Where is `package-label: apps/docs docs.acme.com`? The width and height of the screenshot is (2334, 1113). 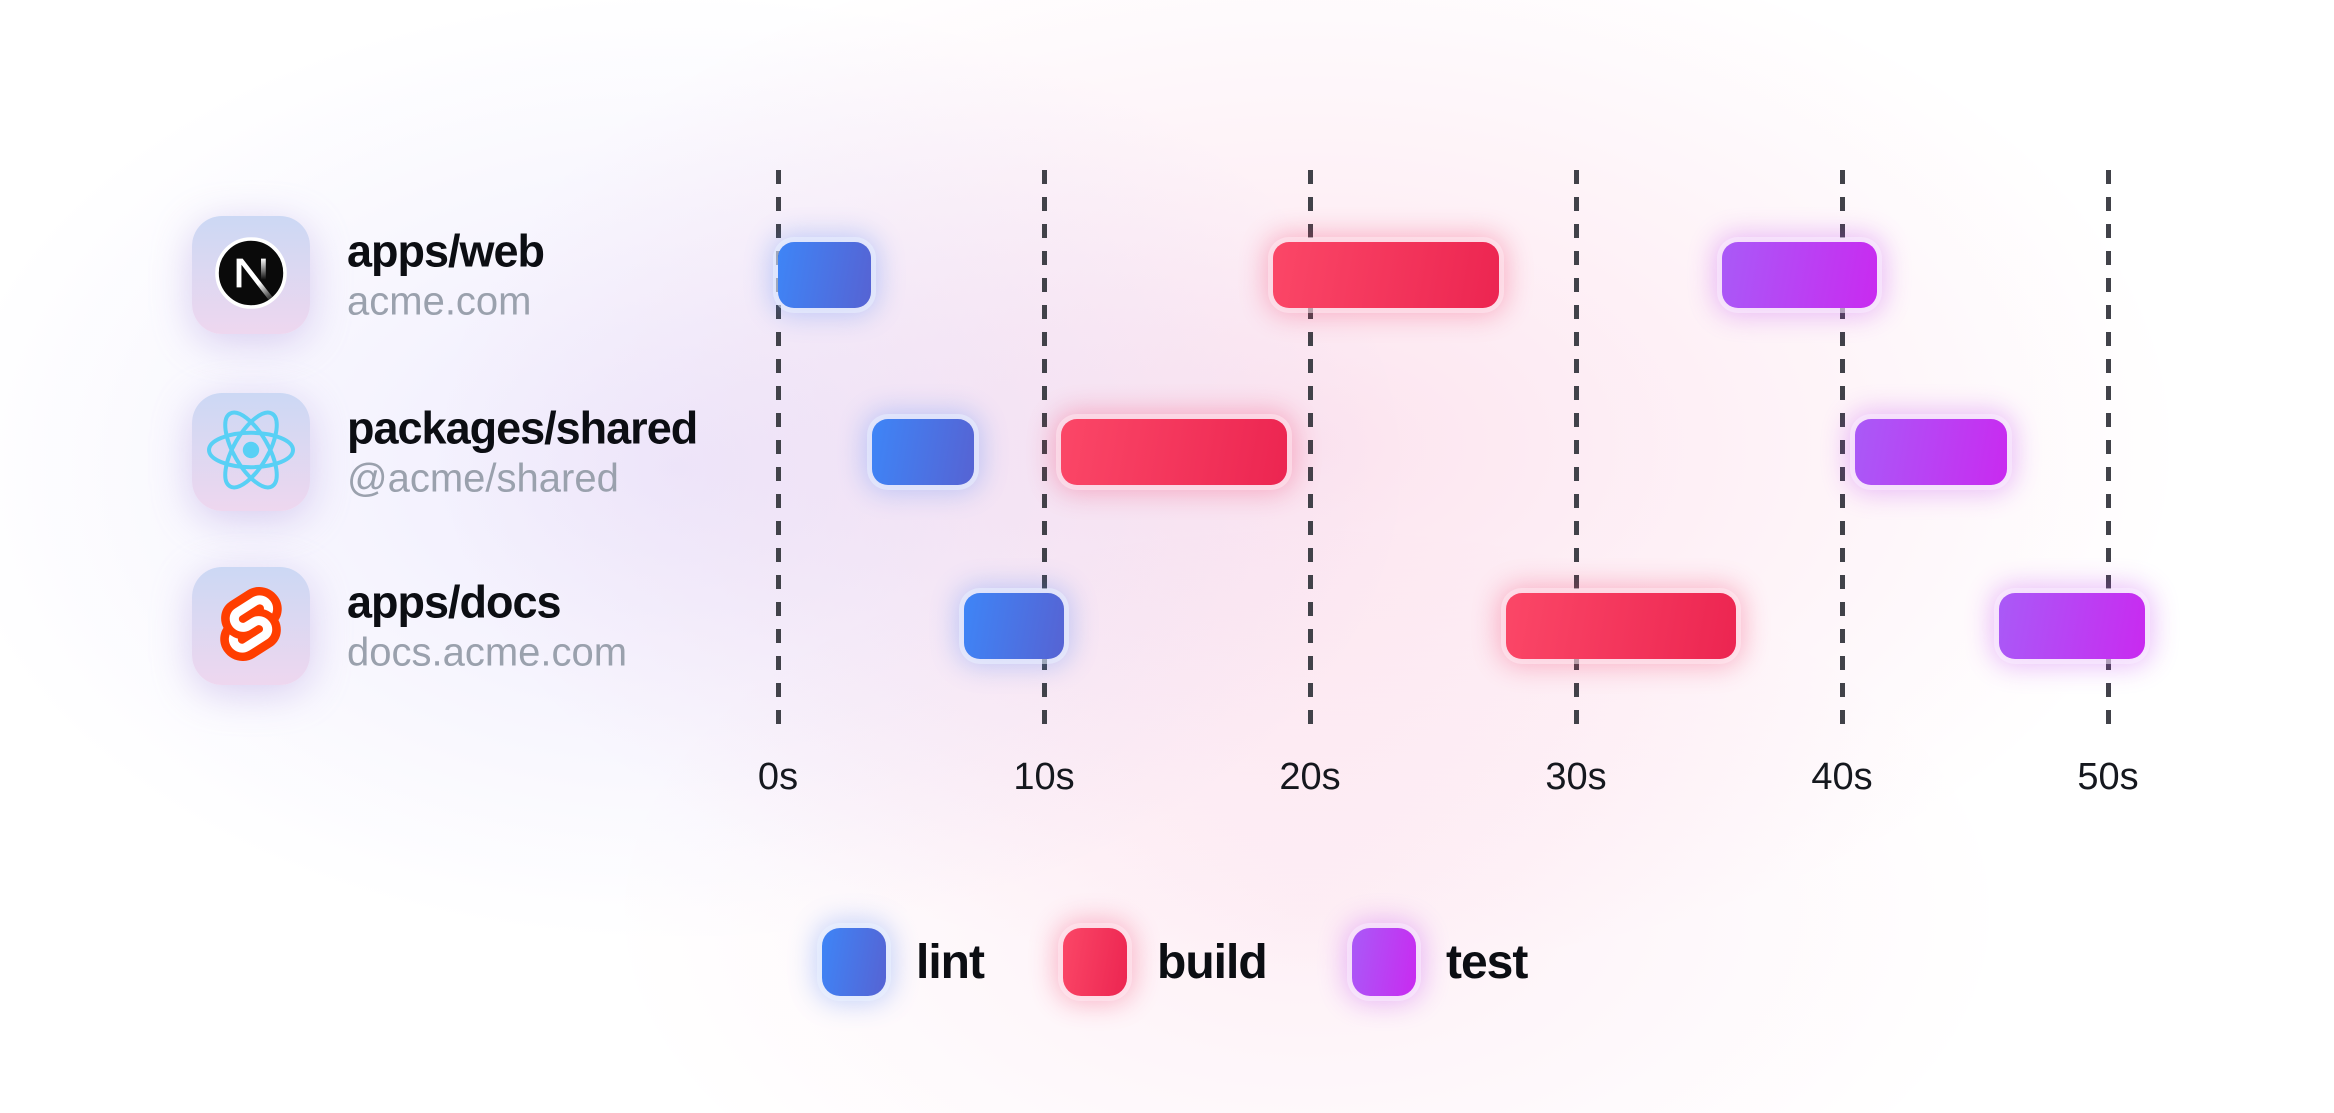
package-label: apps/docs docs.acme.com is located at coordinates (487, 625).